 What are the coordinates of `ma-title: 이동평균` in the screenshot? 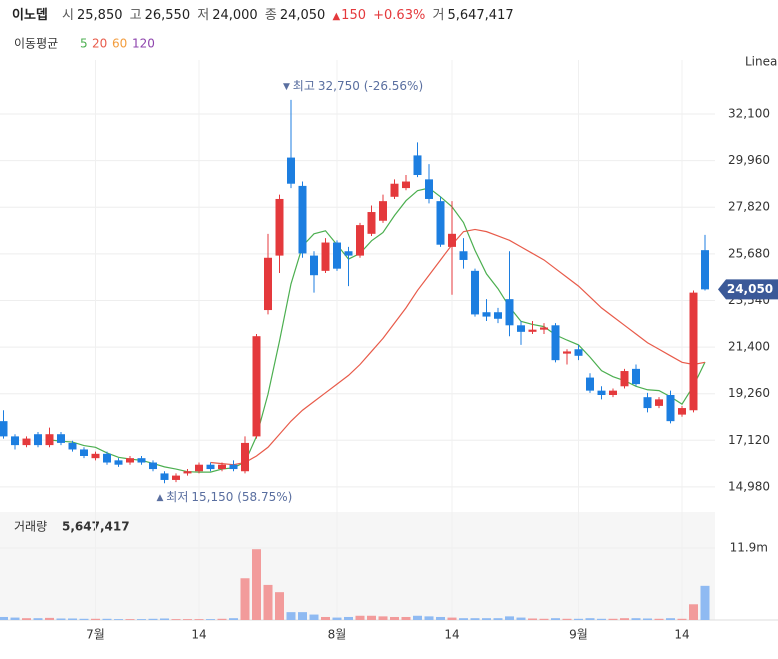 It's located at (36, 44).